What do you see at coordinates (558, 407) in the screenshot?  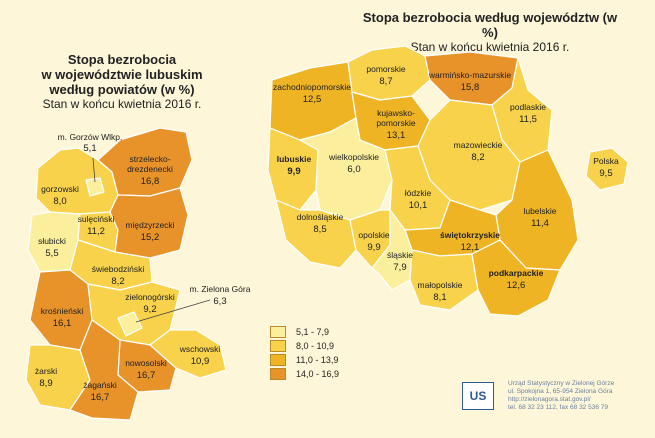 I see `footer-phone: tel. 68 32 23 112, fax 68 32 536 79` at bounding box center [558, 407].